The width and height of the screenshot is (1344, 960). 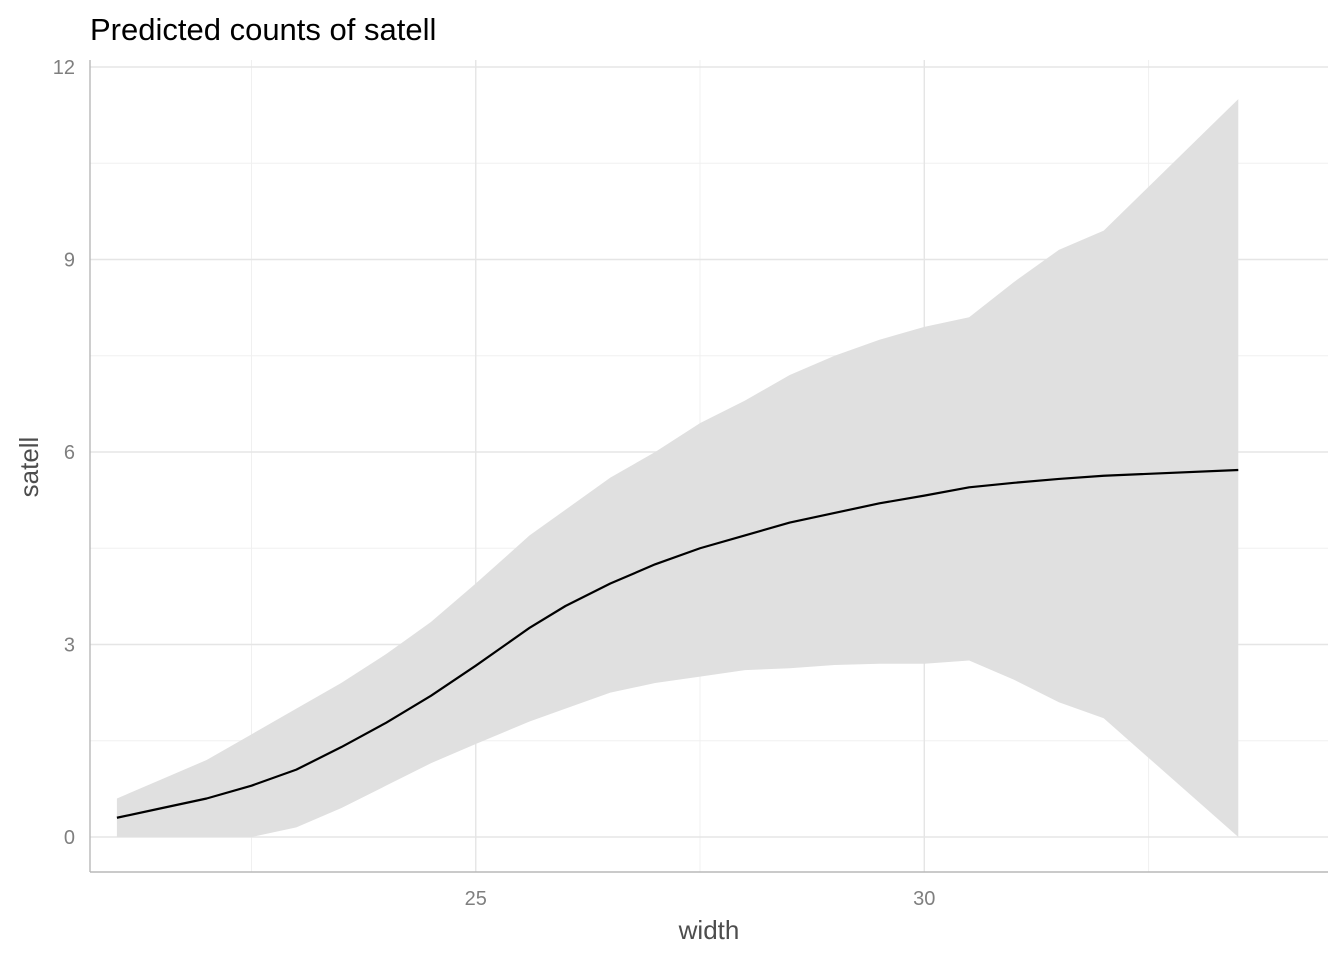 I want to click on x-tick-label: 30, so click(x=924, y=899).